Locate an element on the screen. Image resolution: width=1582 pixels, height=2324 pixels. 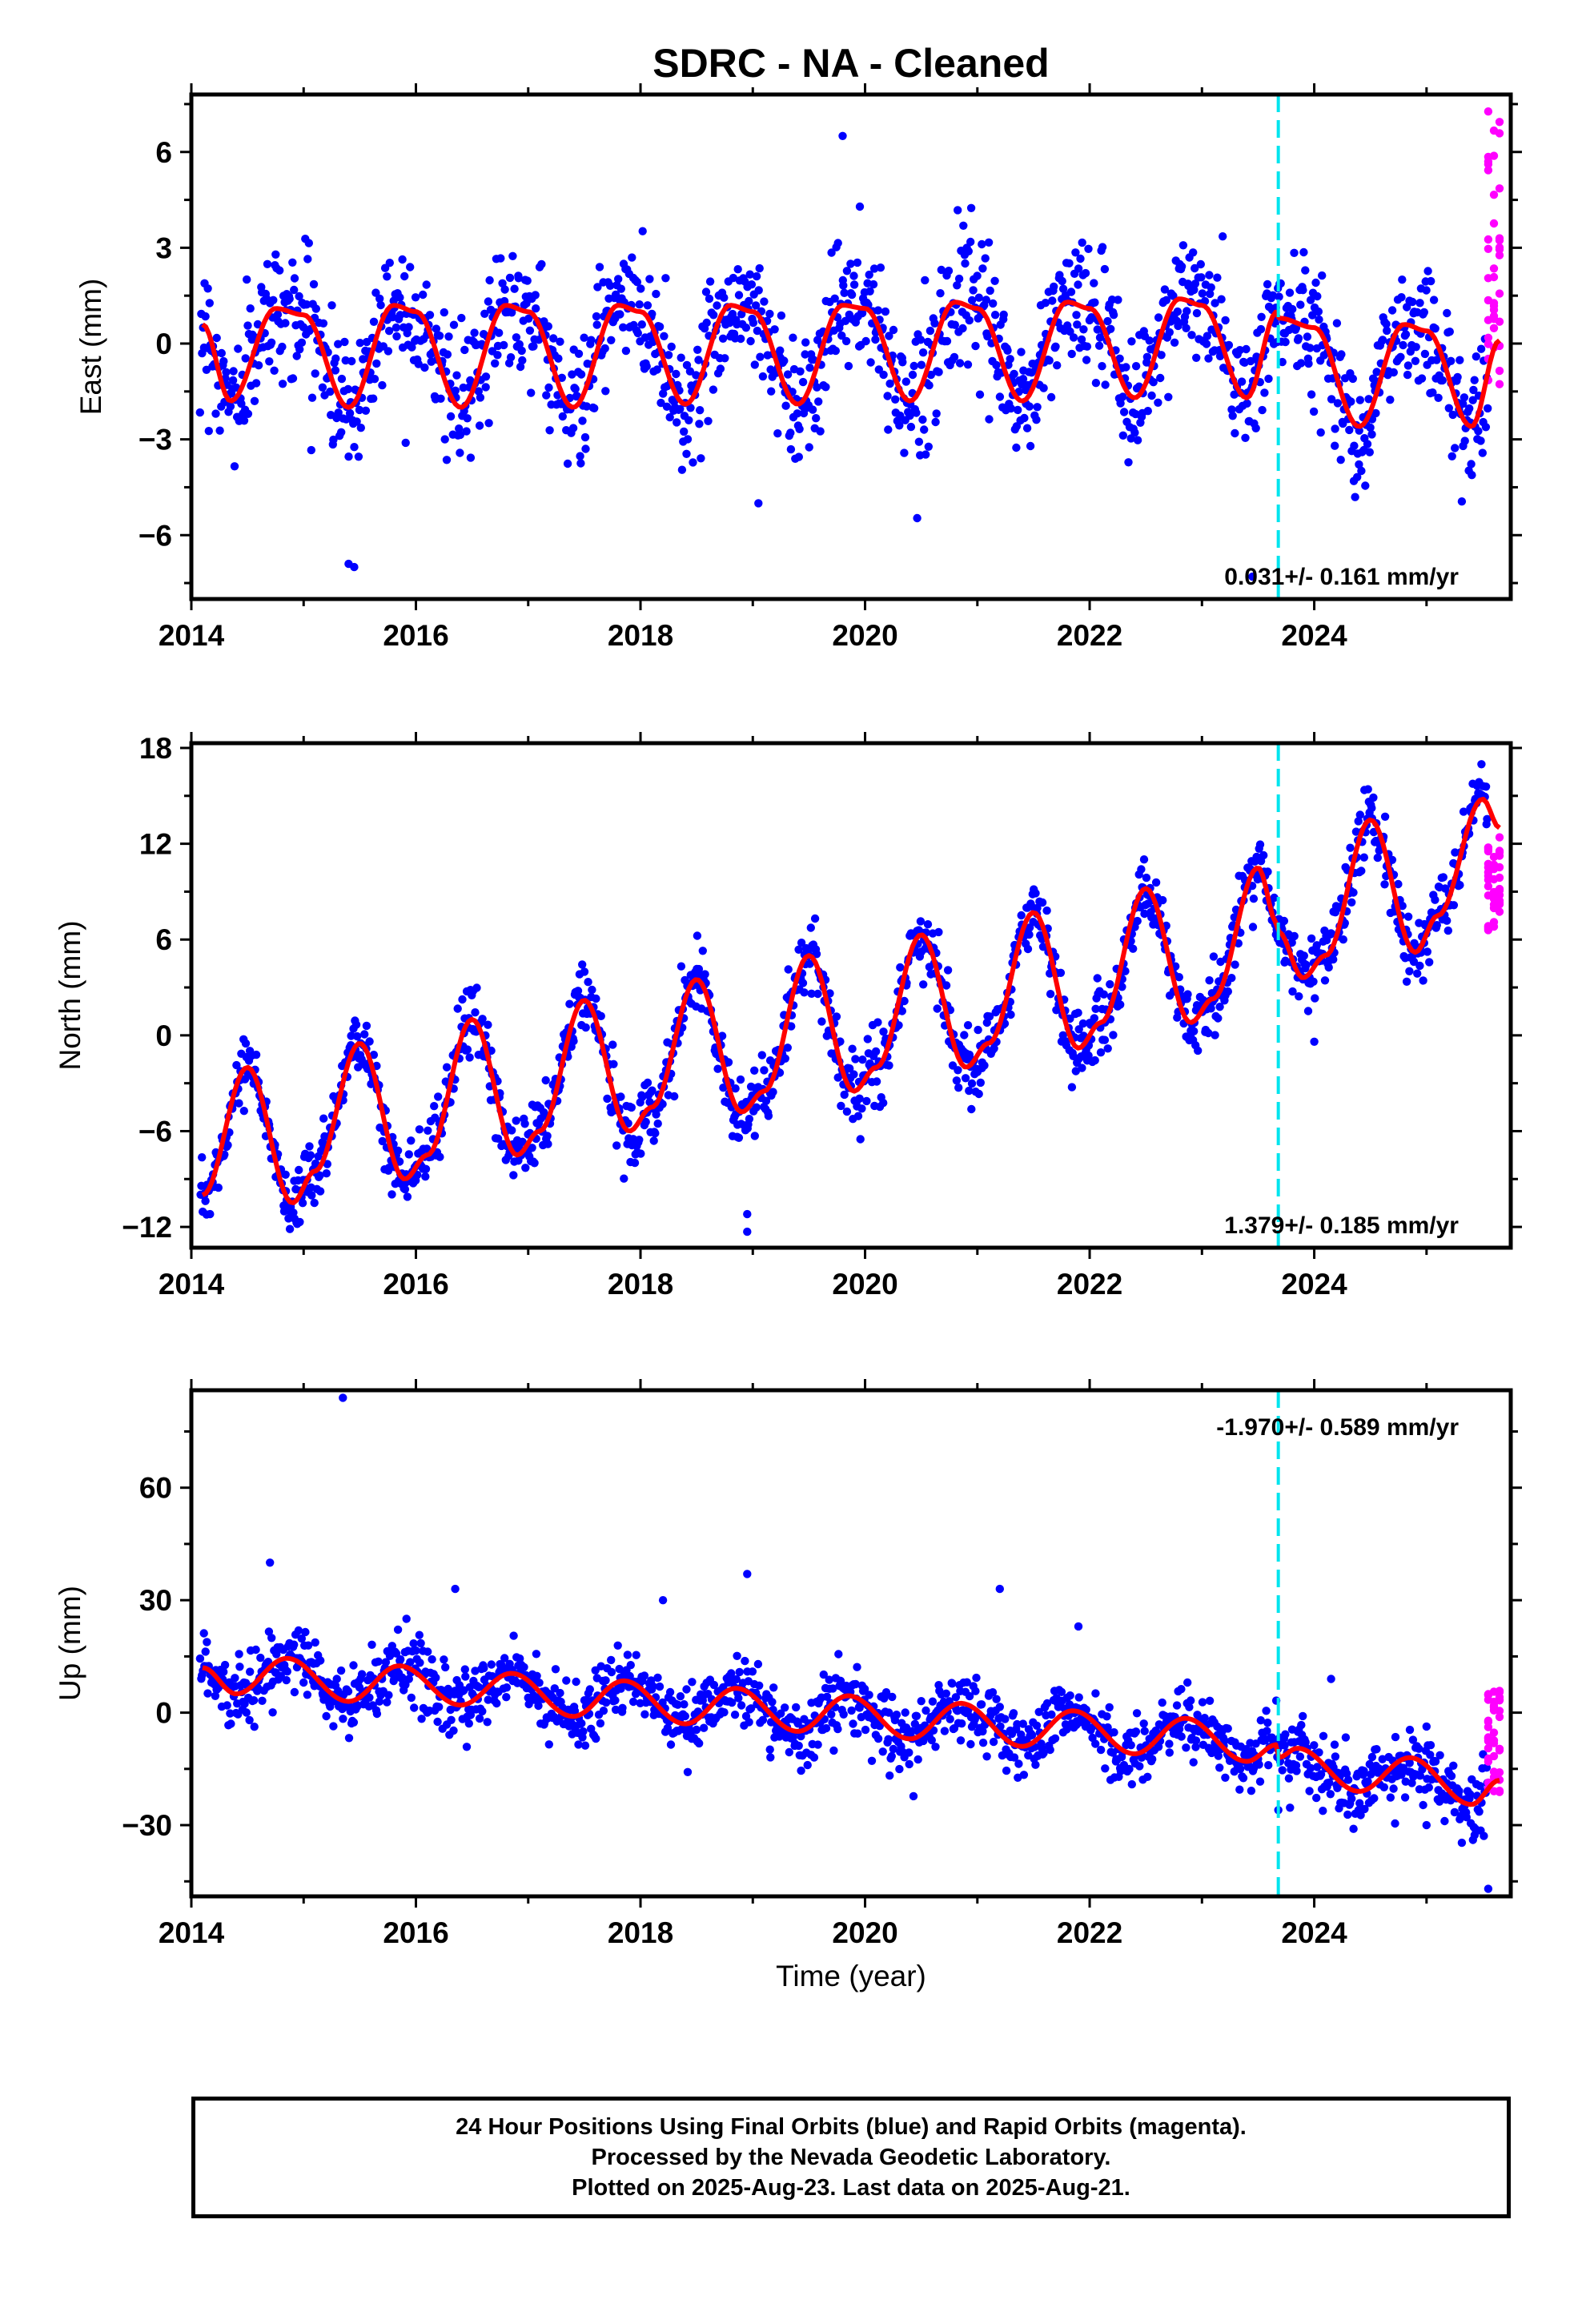
north-y-tick-label: 0 is located at coordinates (164, 1035).